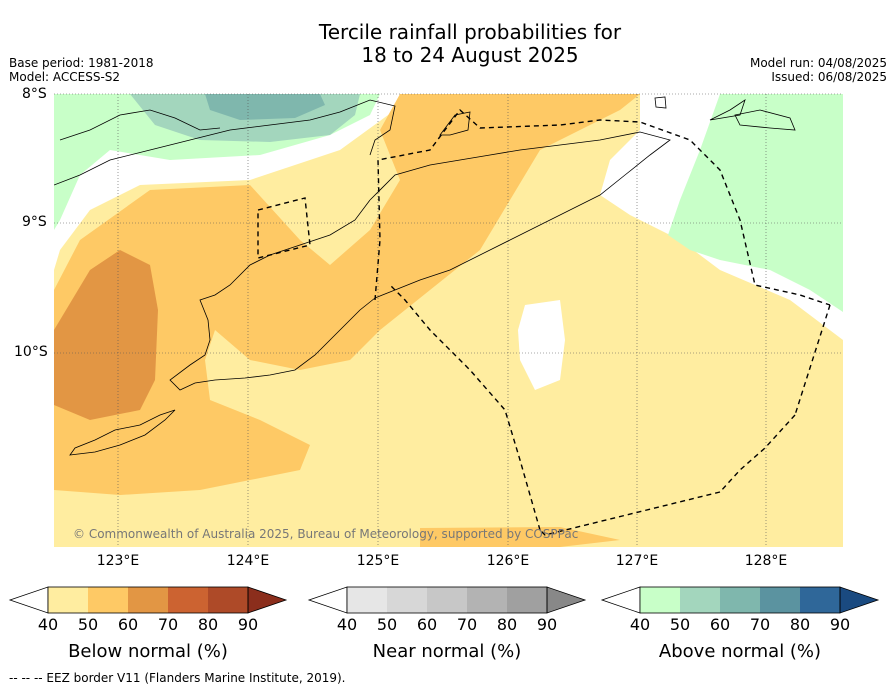 This screenshot has width=896, height=690. I want to click on colorbar-below-outline, so click(148, 600).